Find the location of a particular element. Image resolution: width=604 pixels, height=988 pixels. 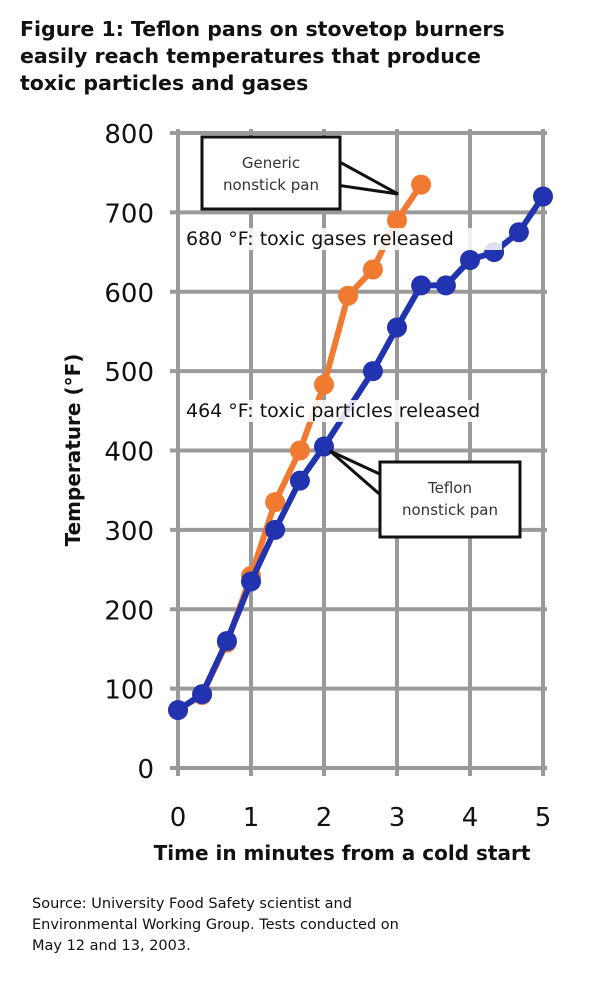

annotation-gases: 680 °F: toxic gases released is located at coordinates (320, 239).